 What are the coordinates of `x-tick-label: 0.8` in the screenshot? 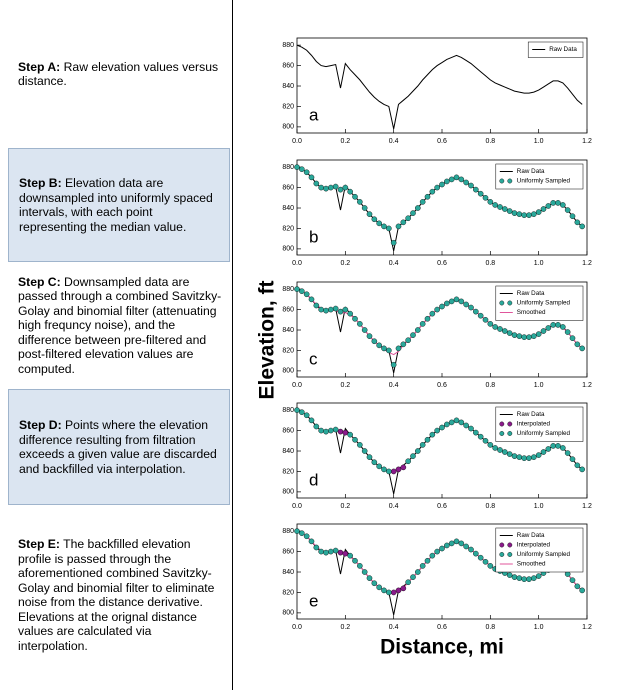 It's located at (490, 263).